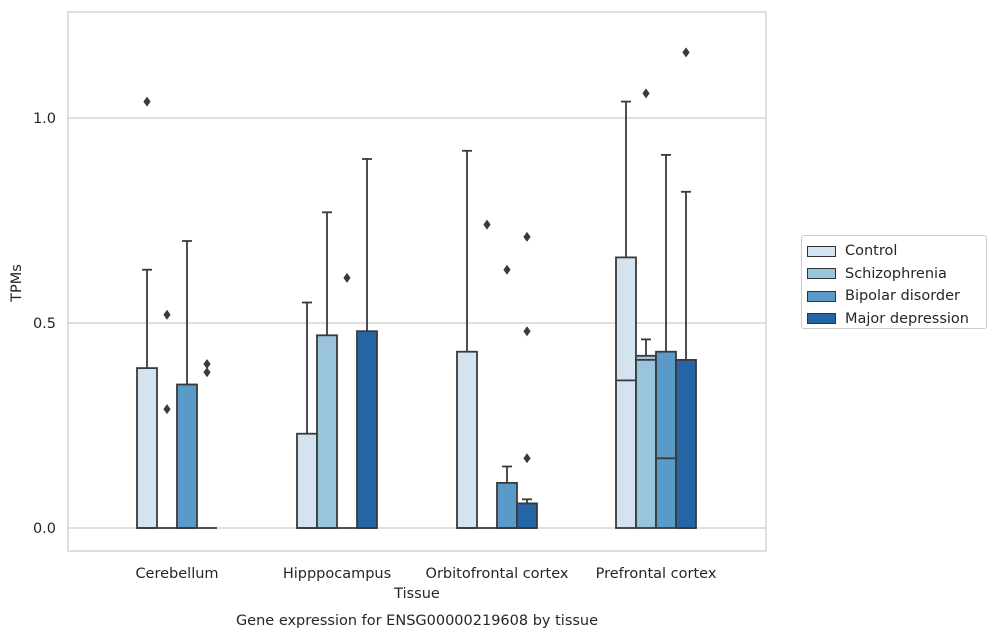  Describe the element at coordinates (871, 251) in the screenshot. I see `legend-label: Control` at that location.